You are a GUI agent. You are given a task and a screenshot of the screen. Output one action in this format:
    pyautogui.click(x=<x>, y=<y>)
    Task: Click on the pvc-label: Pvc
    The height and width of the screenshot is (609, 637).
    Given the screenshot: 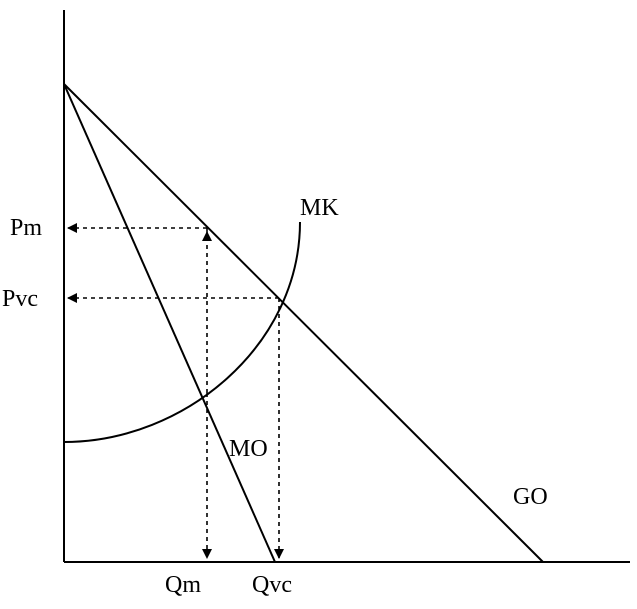 What is the action you would take?
    pyautogui.click(x=20, y=299)
    